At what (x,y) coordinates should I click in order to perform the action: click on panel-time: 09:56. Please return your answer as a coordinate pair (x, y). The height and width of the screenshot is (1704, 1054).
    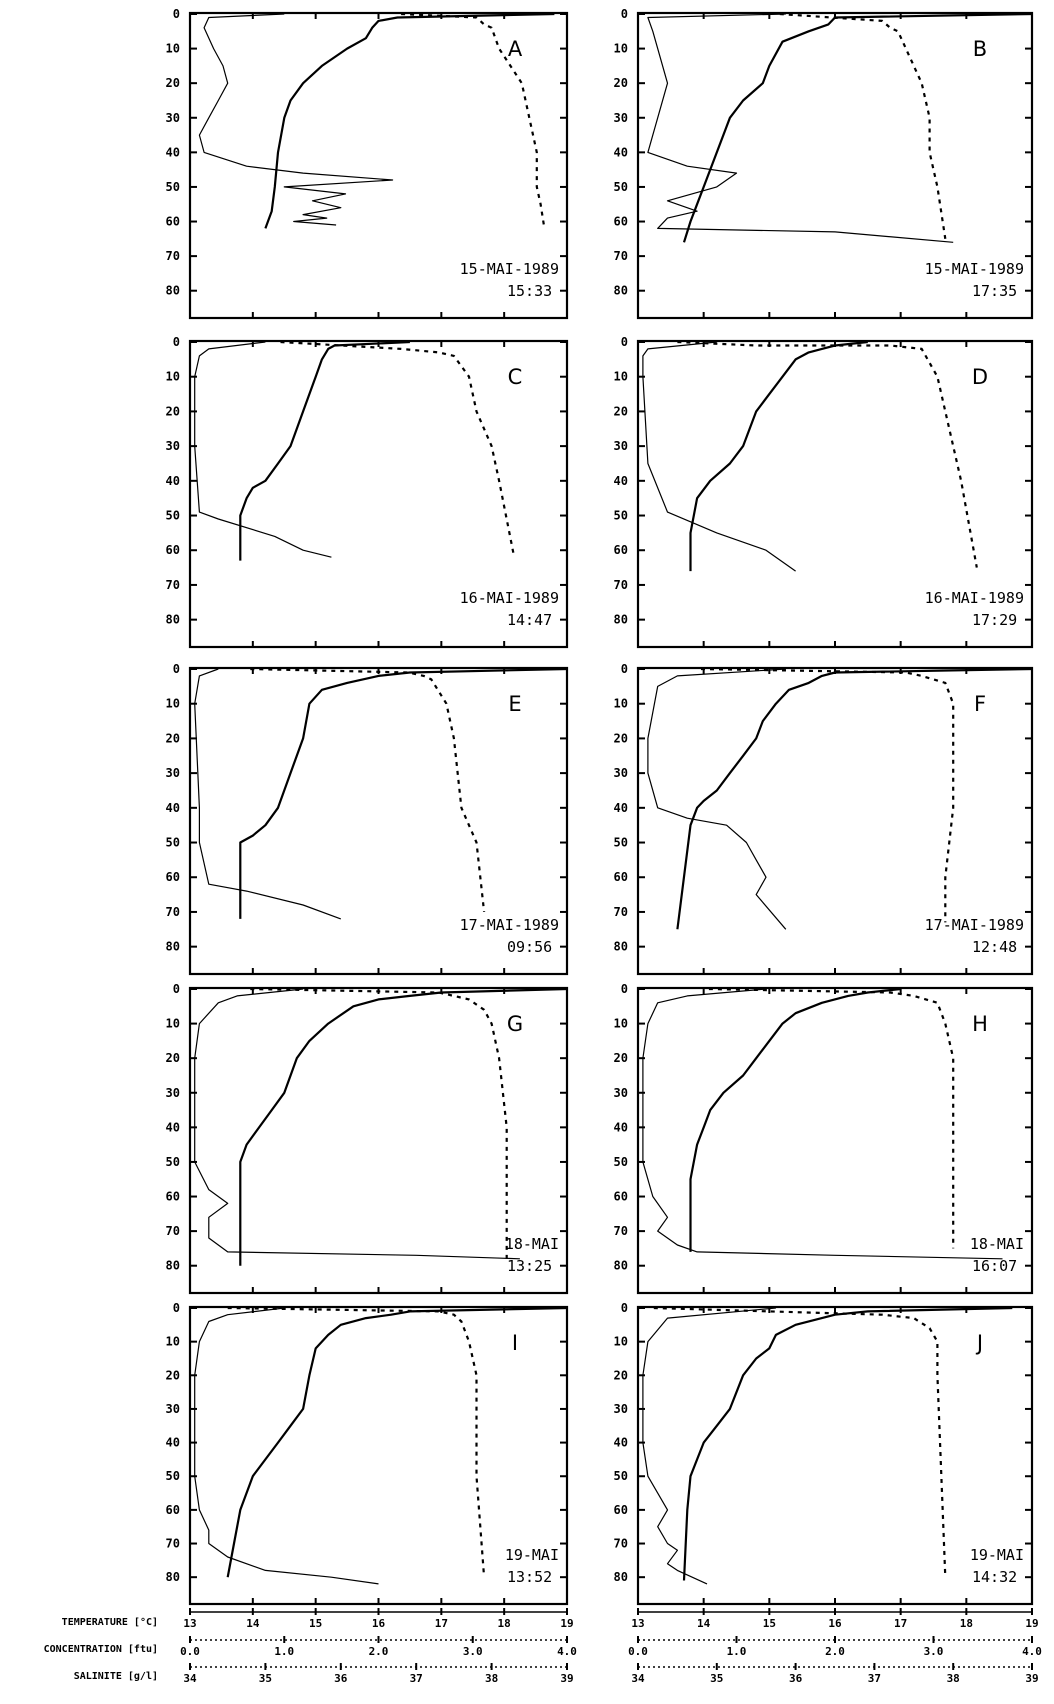
    Looking at the image, I should click on (529, 947).